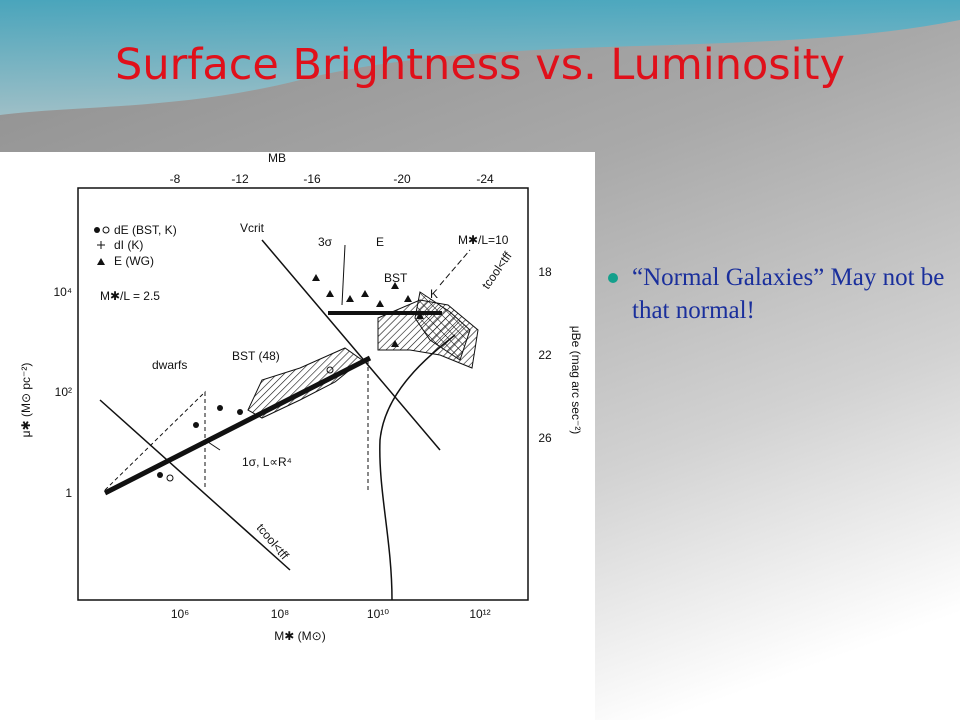 The width and height of the screenshot is (960, 720). What do you see at coordinates (102, 245) in the screenshot?
I see `legend-symbols` at bounding box center [102, 245].